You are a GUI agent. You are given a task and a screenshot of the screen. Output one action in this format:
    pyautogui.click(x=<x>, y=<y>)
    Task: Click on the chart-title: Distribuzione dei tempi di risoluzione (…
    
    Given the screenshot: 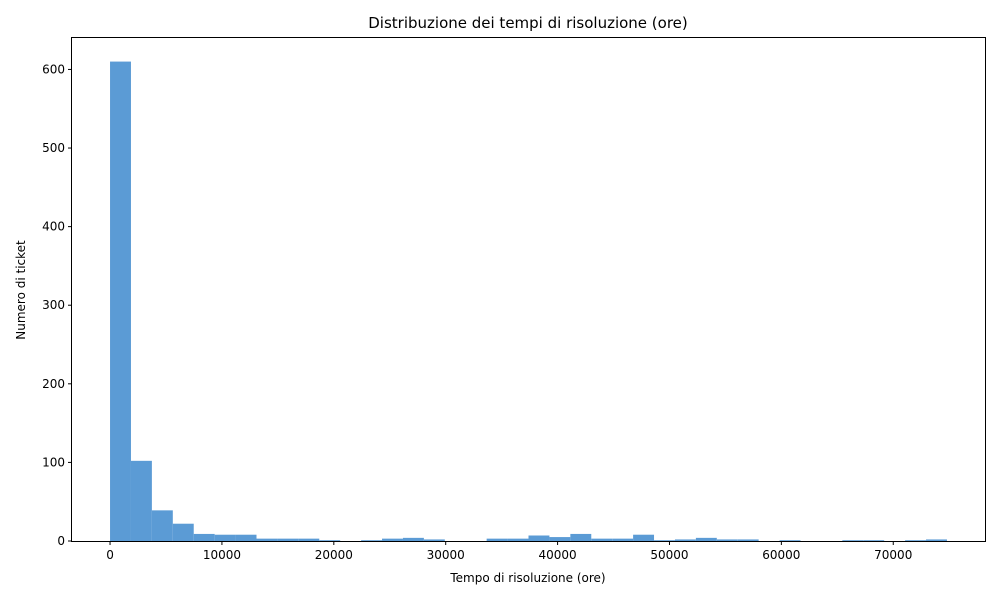 What is the action you would take?
    pyautogui.click(x=528, y=23)
    